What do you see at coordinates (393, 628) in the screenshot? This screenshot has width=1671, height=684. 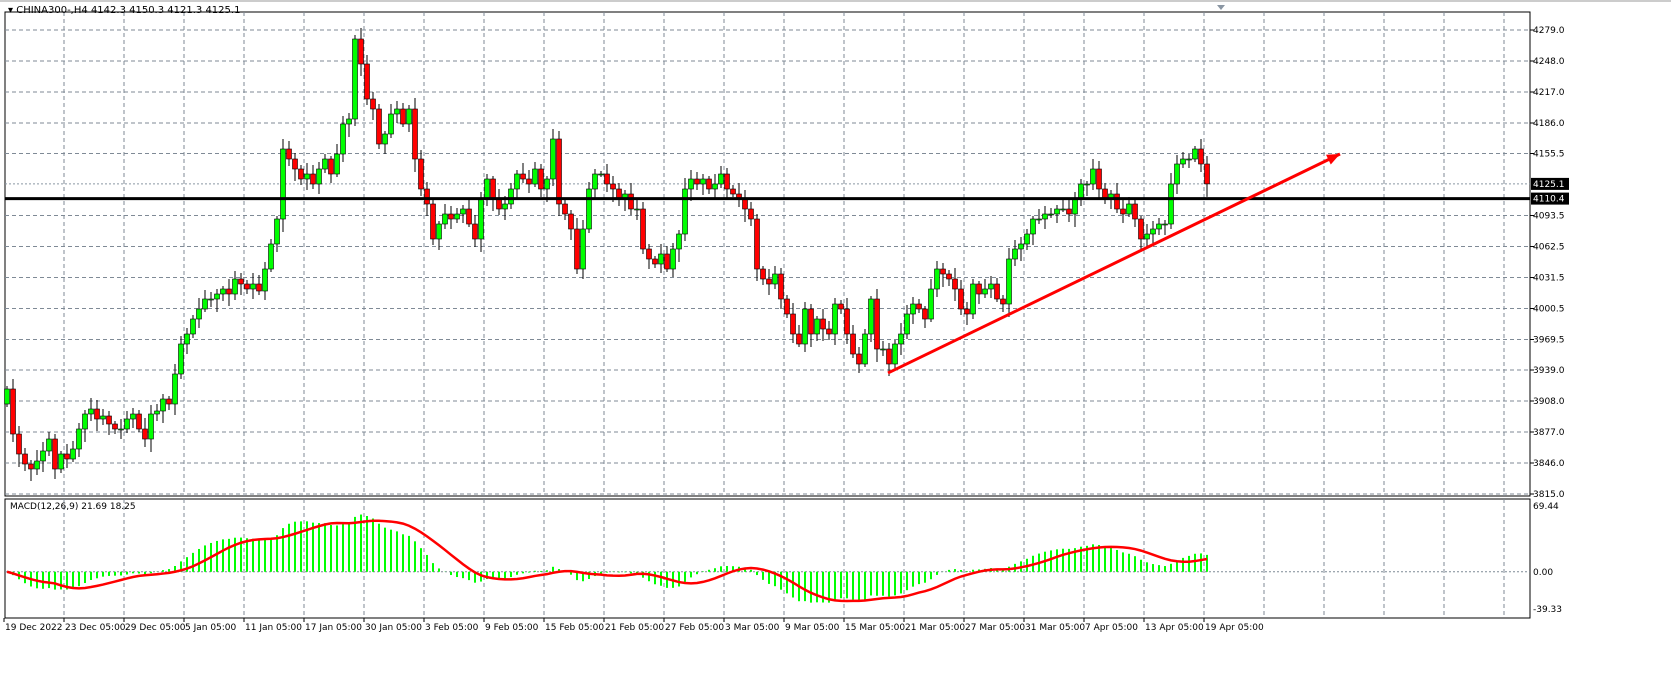 I see `time-tick-label: 30 Jan 05:00` at bounding box center [393, 628].